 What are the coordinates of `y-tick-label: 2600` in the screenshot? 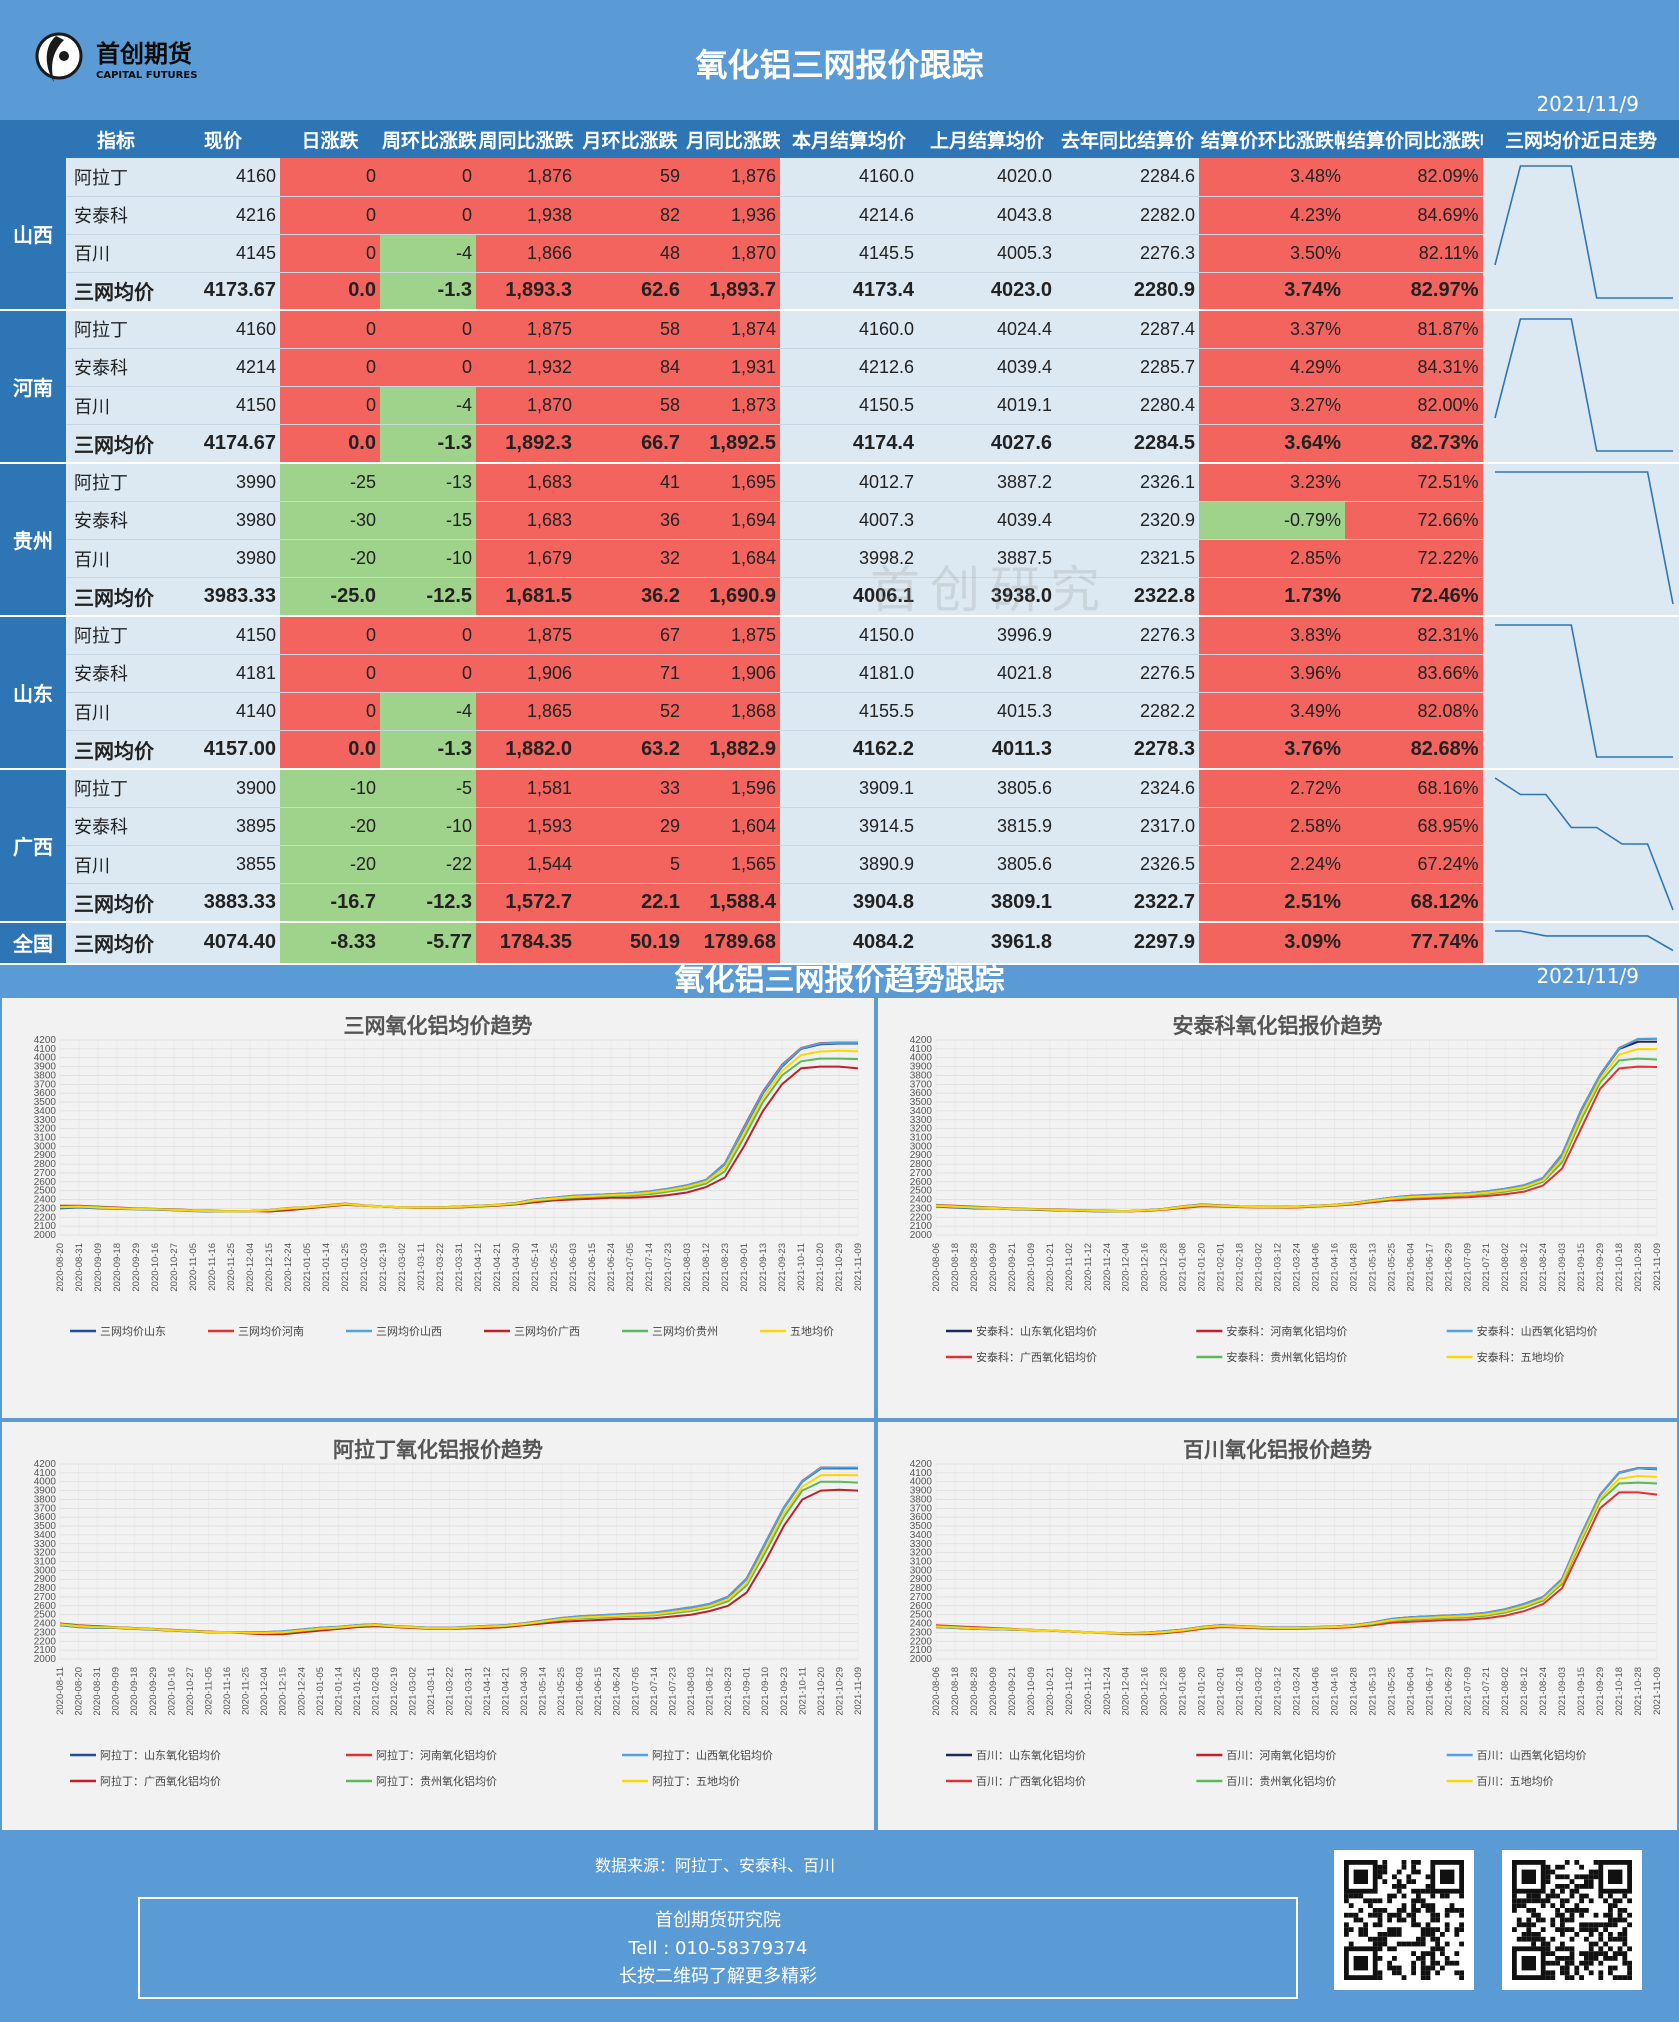 It's located at (45, 1606).